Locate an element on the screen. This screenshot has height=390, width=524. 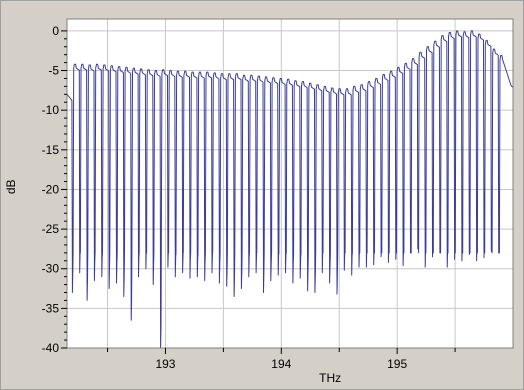
y-tick-label: -20 is located at coordinates (51, 189).